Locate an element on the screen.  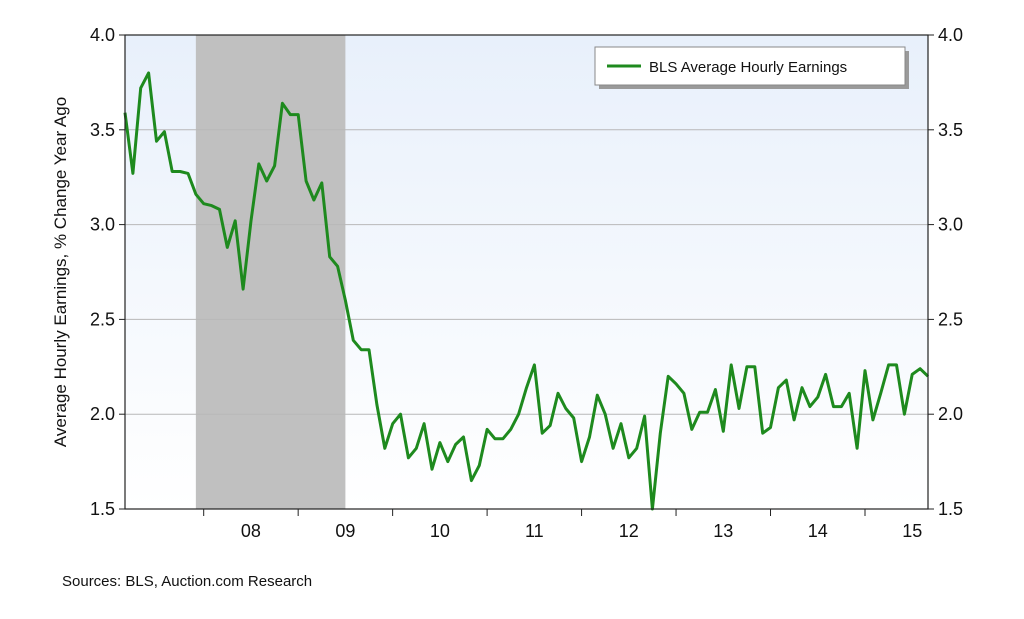
recession-band is located at coordinates (270, 272).